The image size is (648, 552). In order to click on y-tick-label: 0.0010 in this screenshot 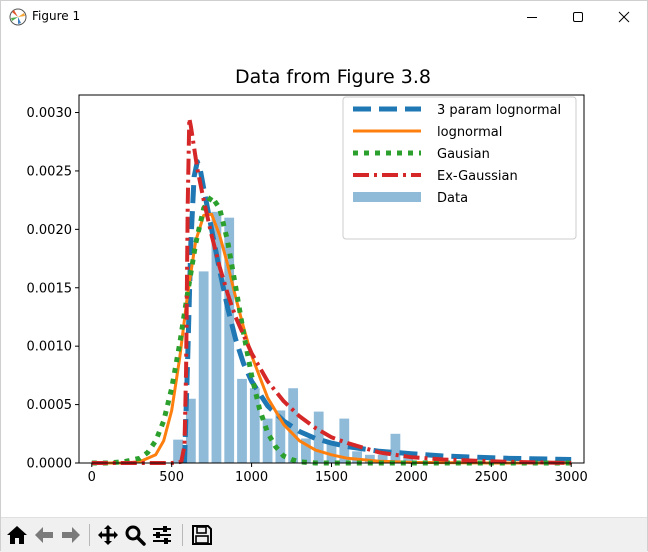, I will do `click(50, 347)`.